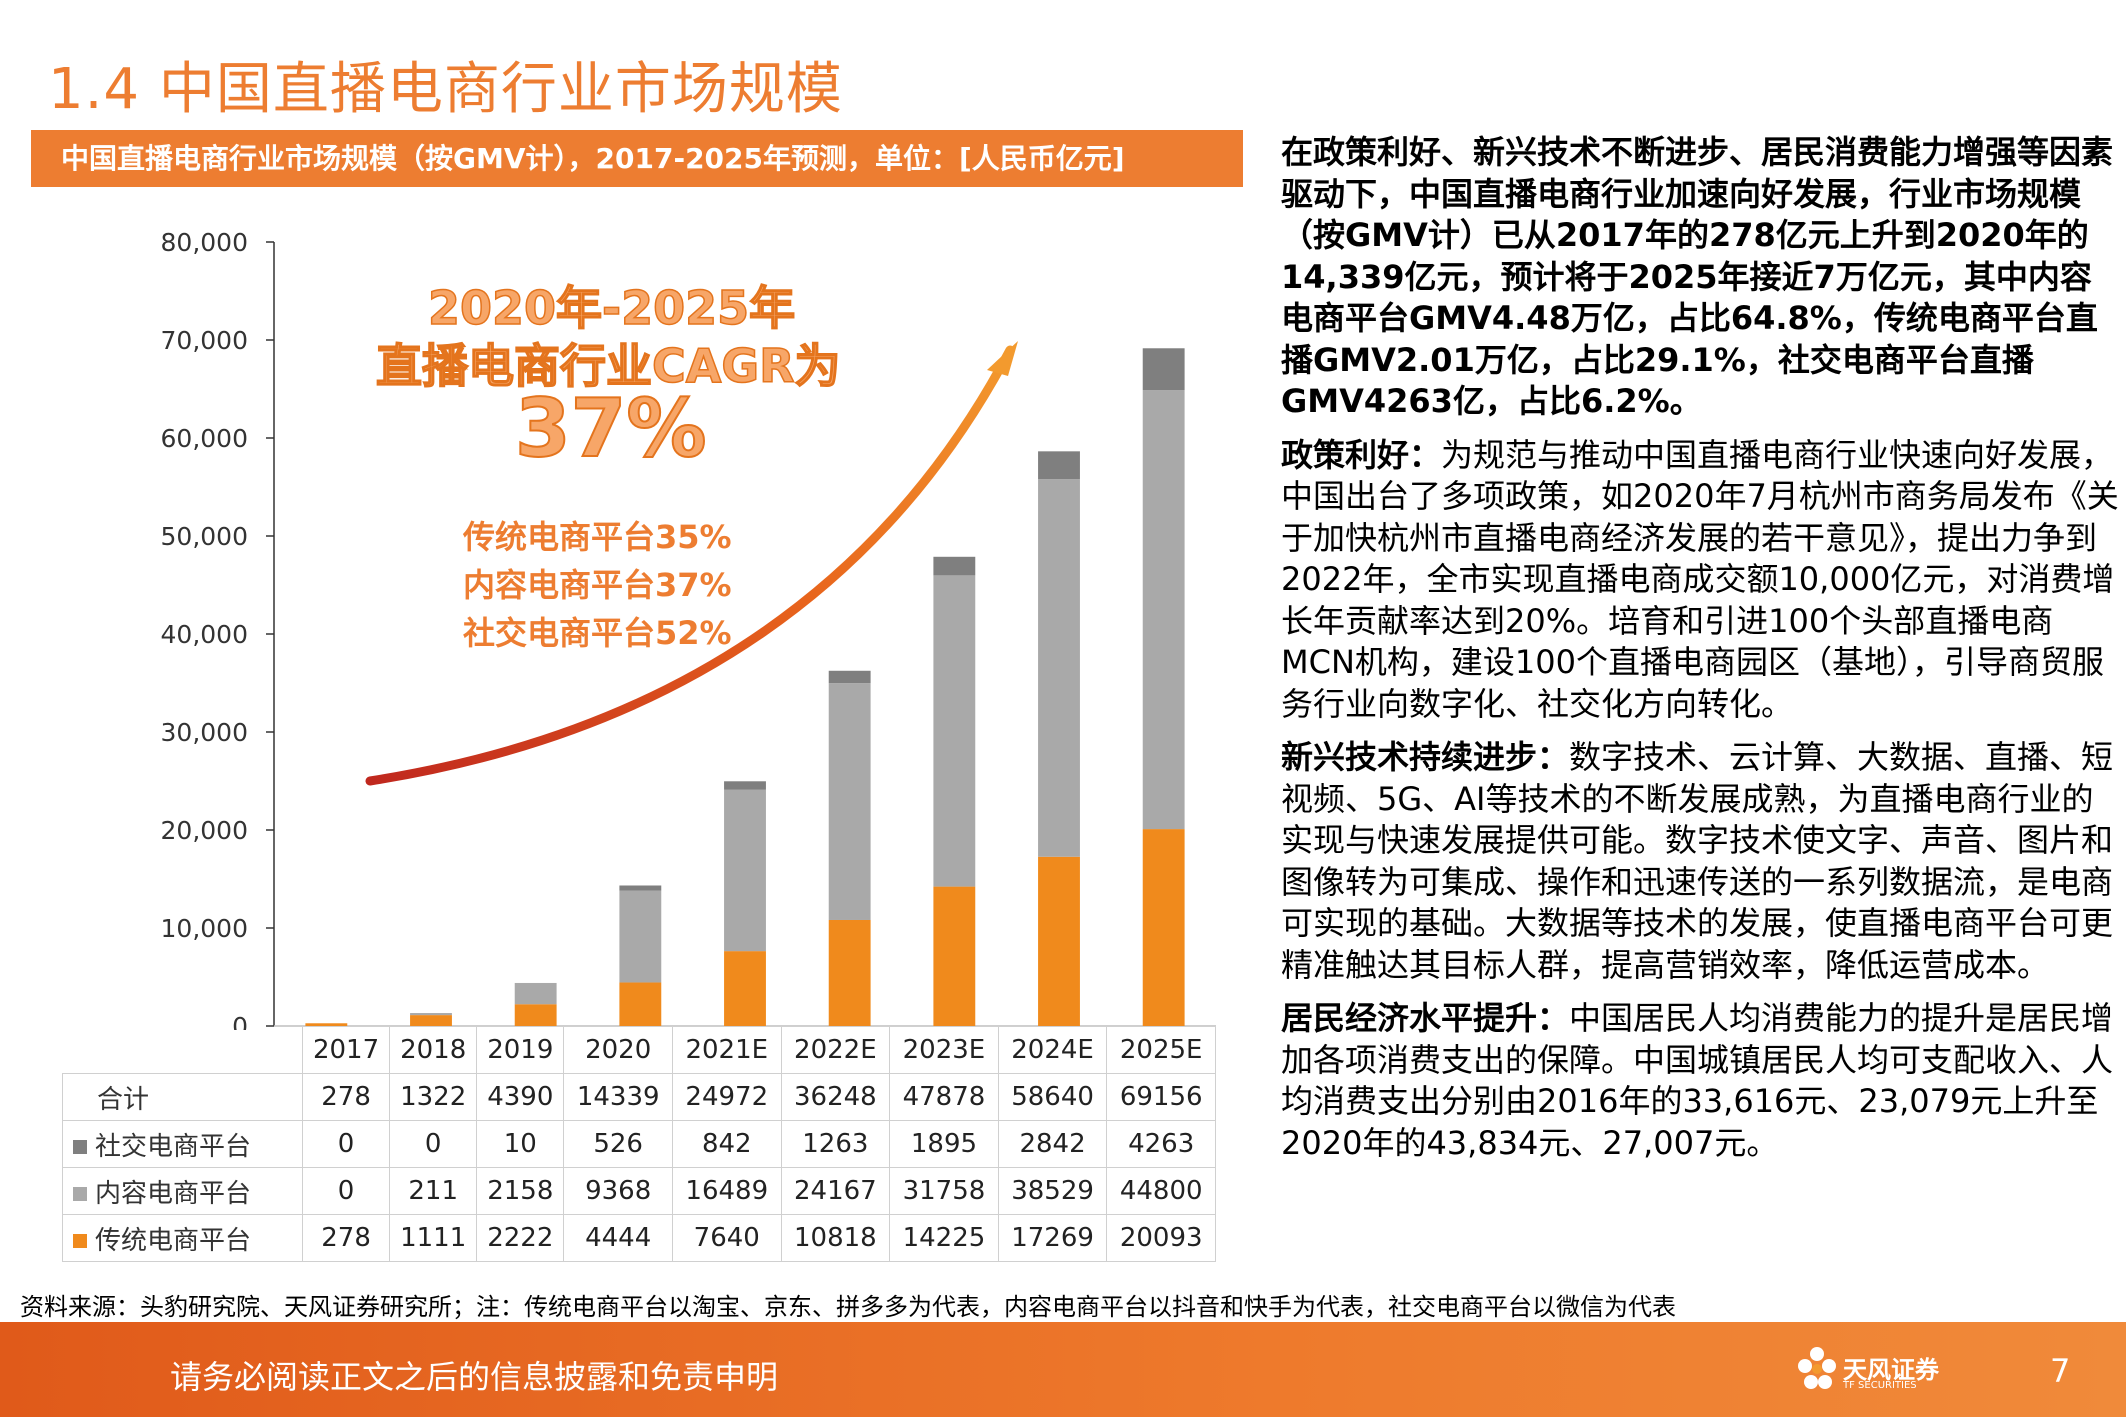 The width and height of the screenshot is (2126, 1417). I want to click on table-cell: 58640, so click(1052, 1097).